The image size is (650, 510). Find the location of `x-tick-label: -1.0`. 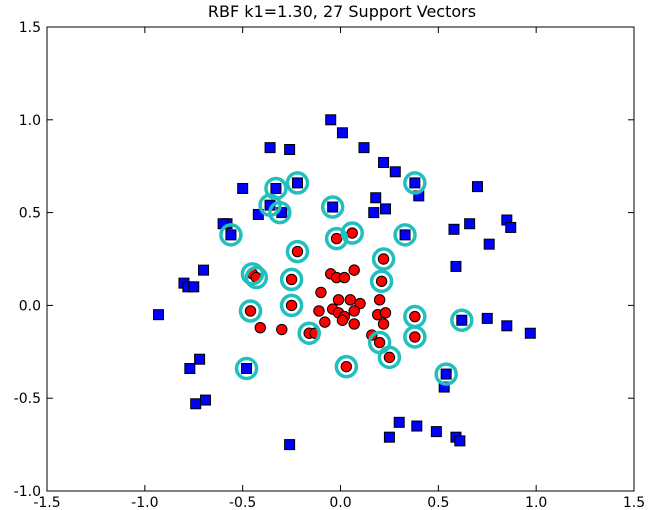

x-tick-label: -1.0 is located at coordinates (144, 502).